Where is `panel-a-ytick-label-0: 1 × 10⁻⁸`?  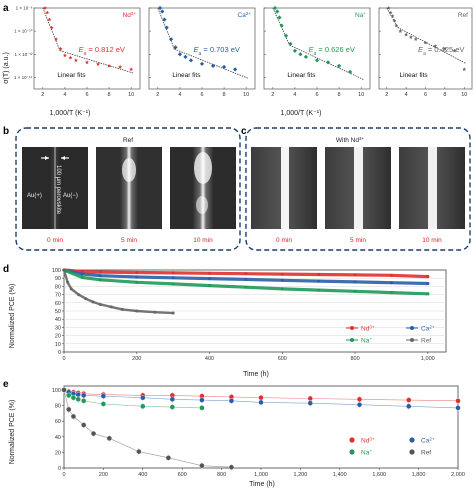 panel-a-ytick-label-0: 1 × 10⁻⁸ is located at coordinates (24, 8).